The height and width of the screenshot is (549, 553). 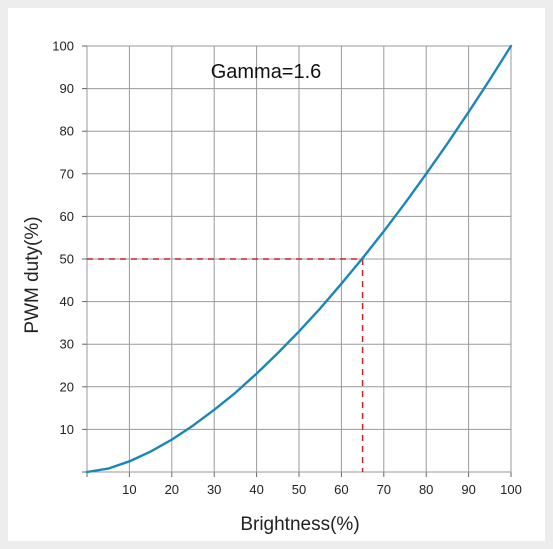 I want to click on y-tick-label: 70, so click(x=67, y=173).